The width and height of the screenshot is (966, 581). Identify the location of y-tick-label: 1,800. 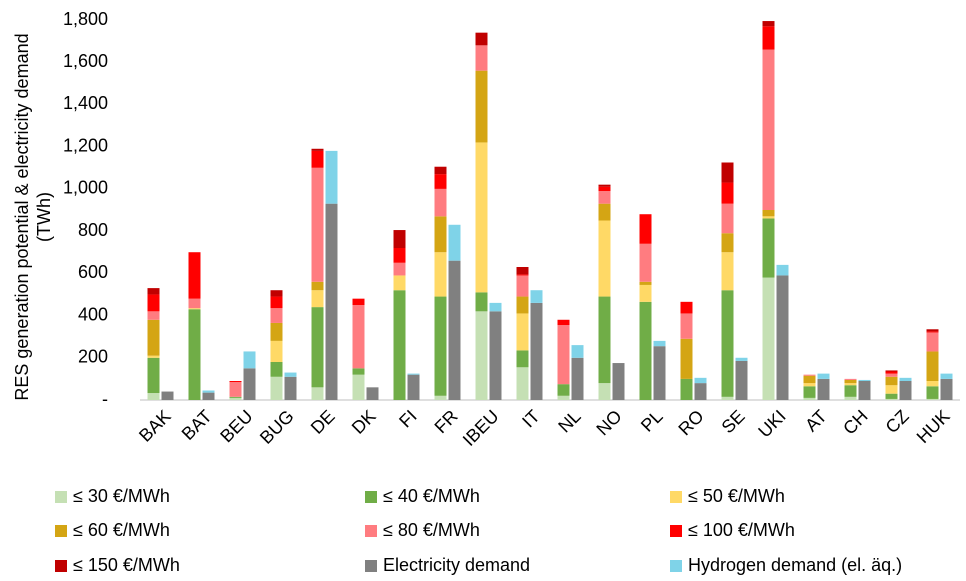
(85, 19).